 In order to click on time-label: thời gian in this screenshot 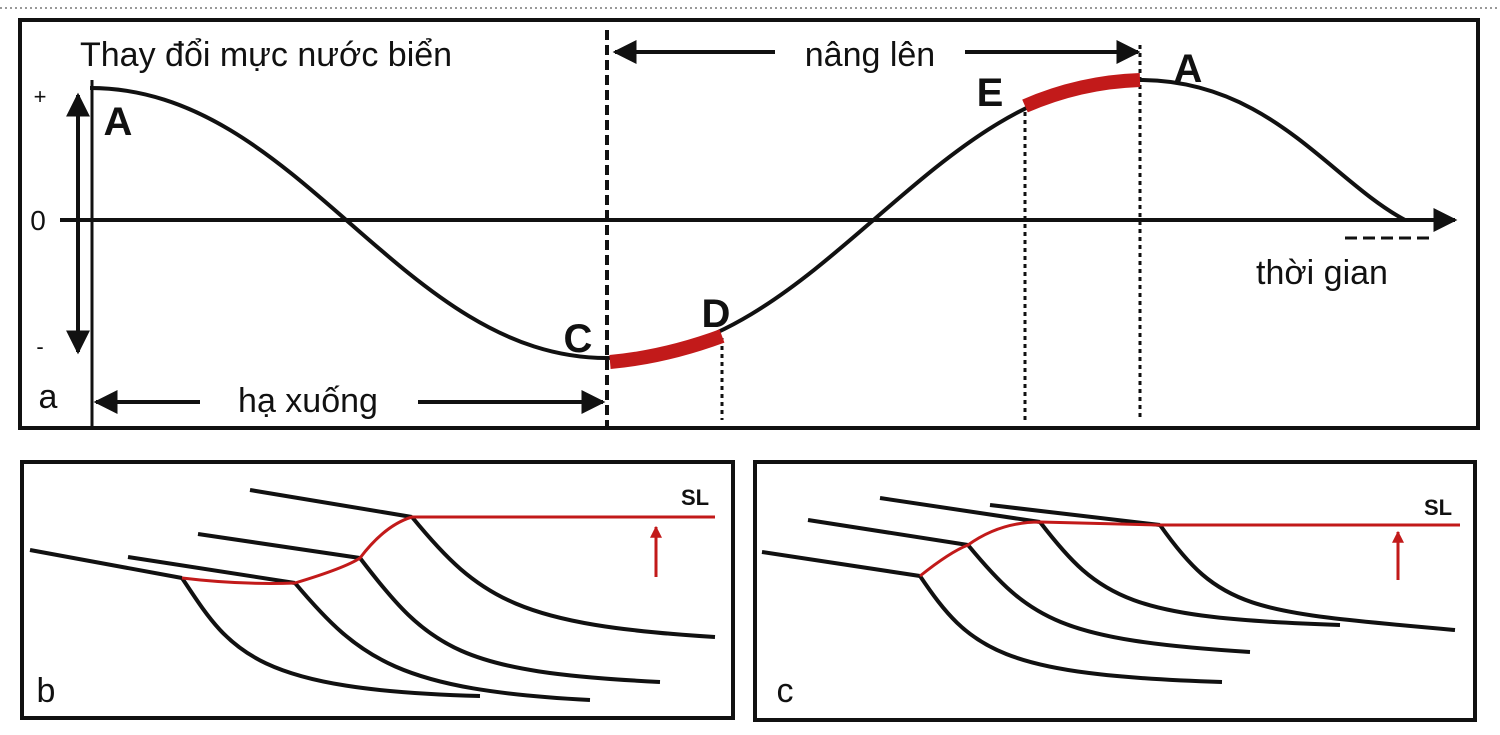, I will do `click(1322, 273)`.